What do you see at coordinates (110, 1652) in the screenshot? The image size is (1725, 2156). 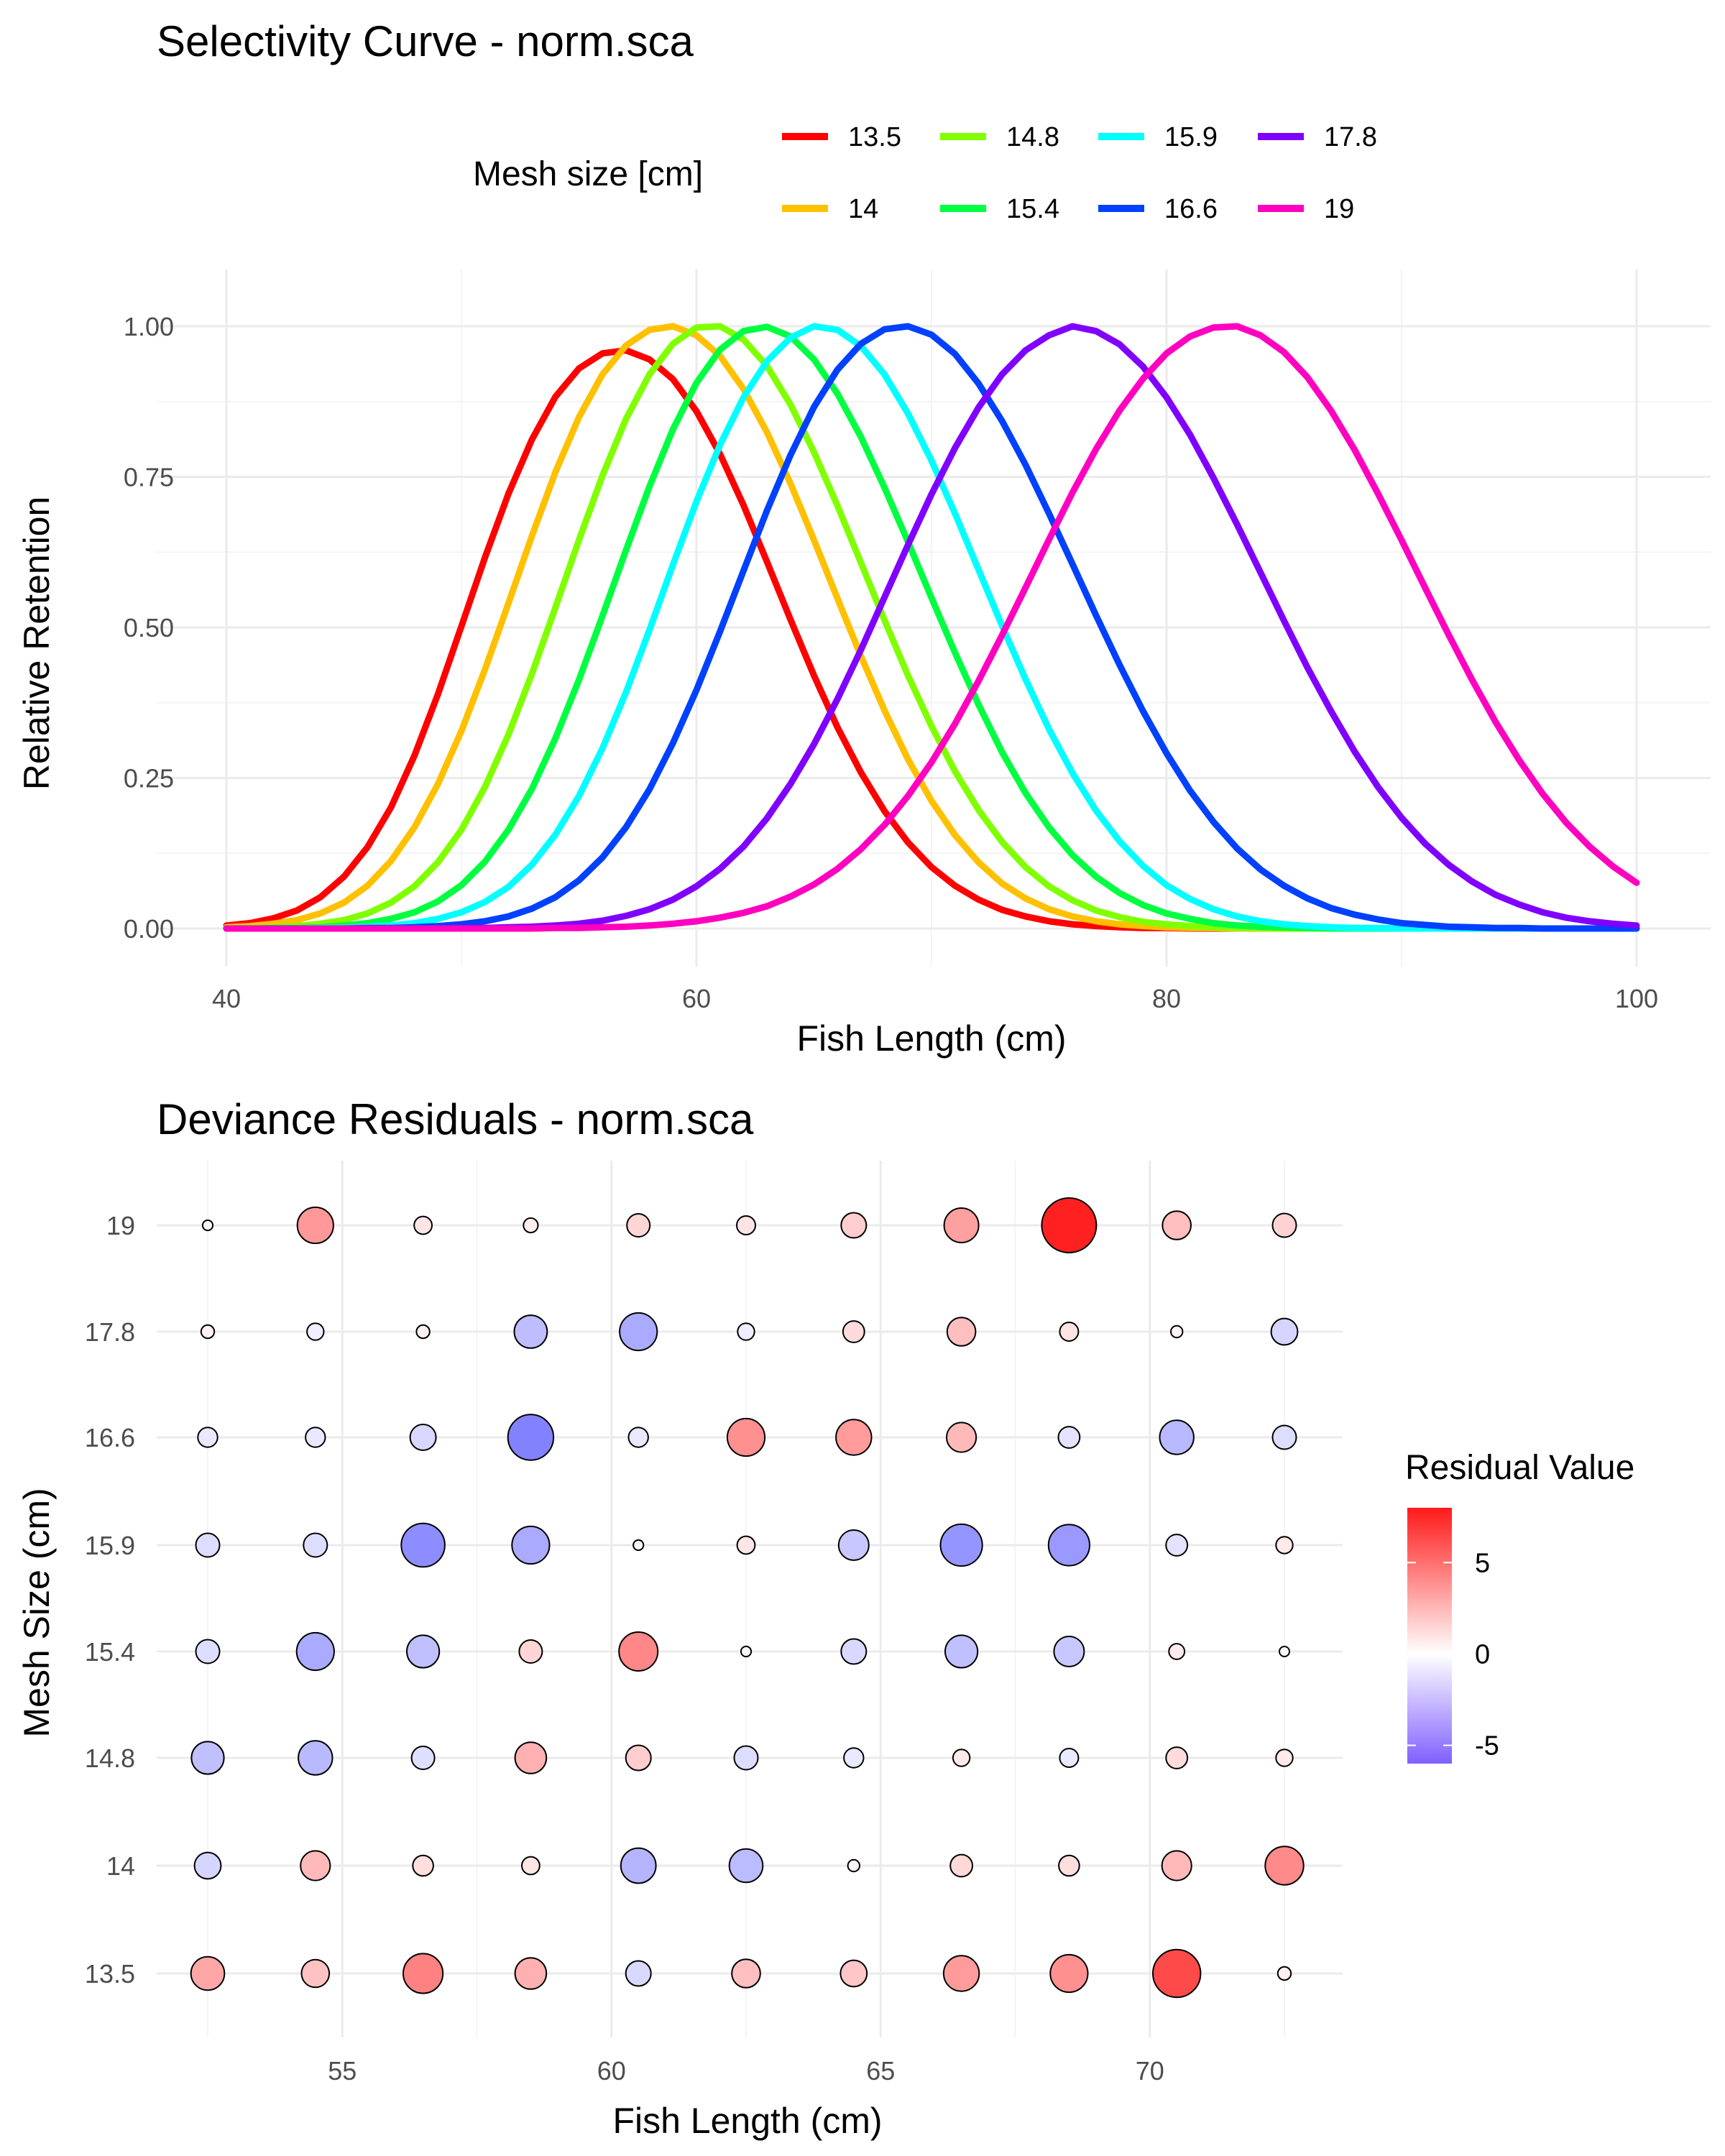 I see `y-tick-label: 15.4` at bounding box center [110, 1652].